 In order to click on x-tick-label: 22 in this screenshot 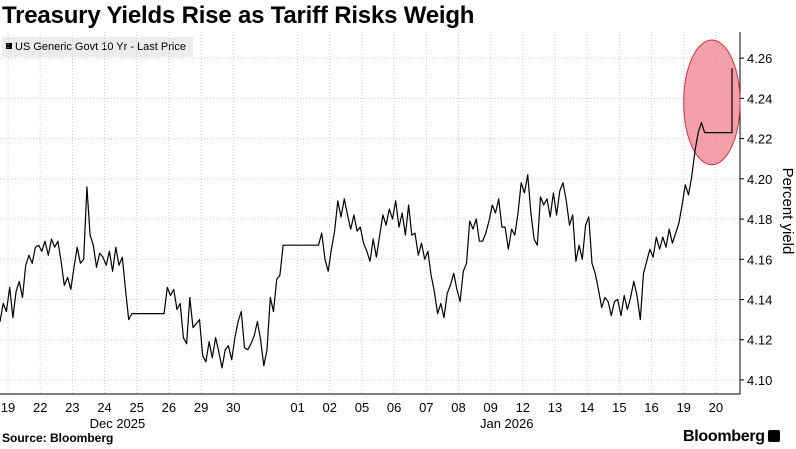, I will do `click(40, 407)`.